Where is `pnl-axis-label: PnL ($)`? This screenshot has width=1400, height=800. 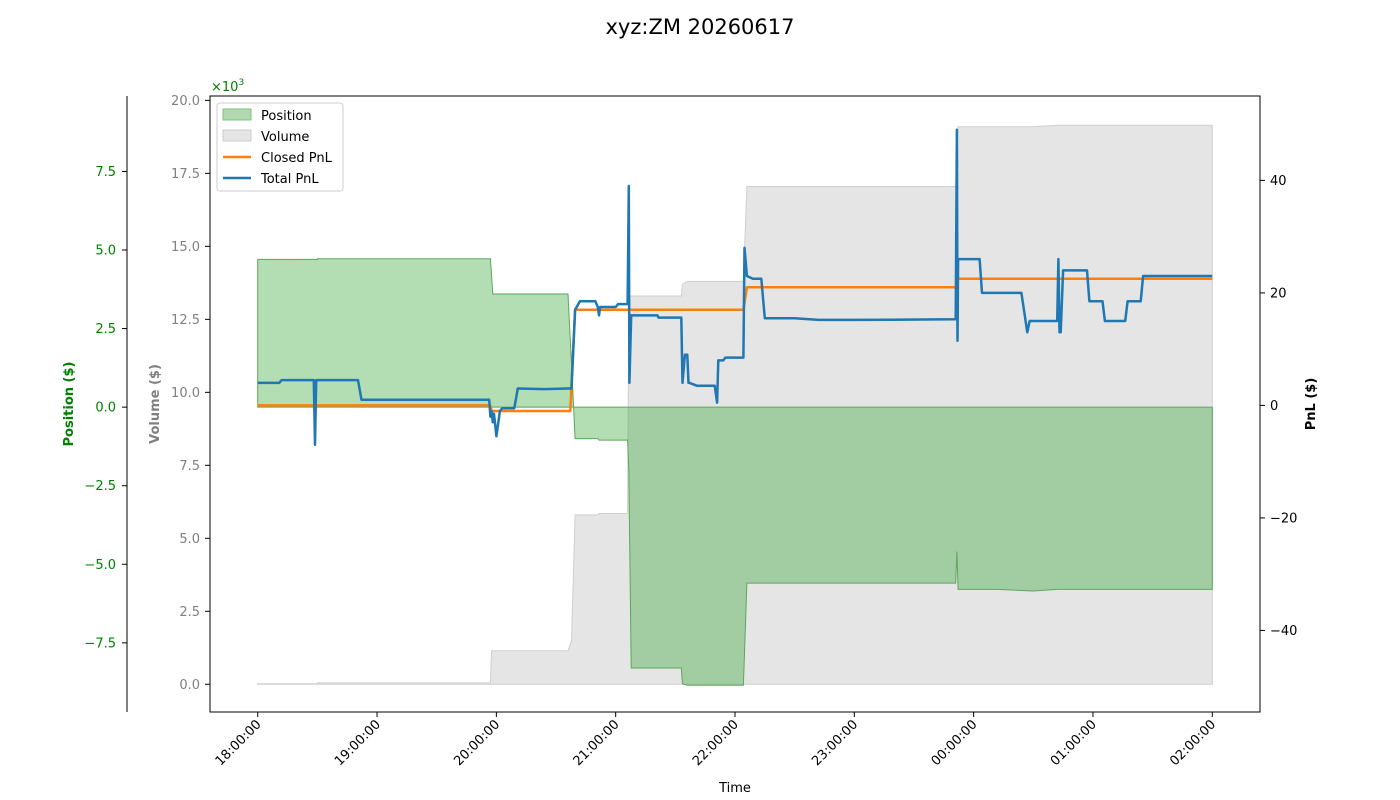 pnl-axis-label: PnL ($) is located at coordinates (1311, 404).